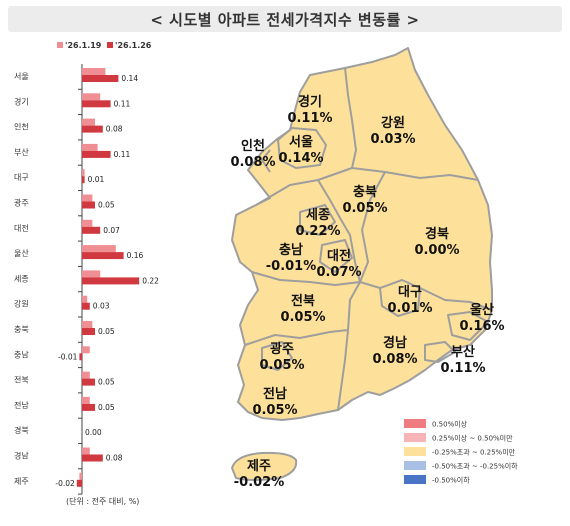 The width and height of the screenshot is (570, 526). Describe the element at coordinates (475, 466) in the screenshot. I see `map-legend-label: -0.50%초과 ~ -0.25%이하` at that location.